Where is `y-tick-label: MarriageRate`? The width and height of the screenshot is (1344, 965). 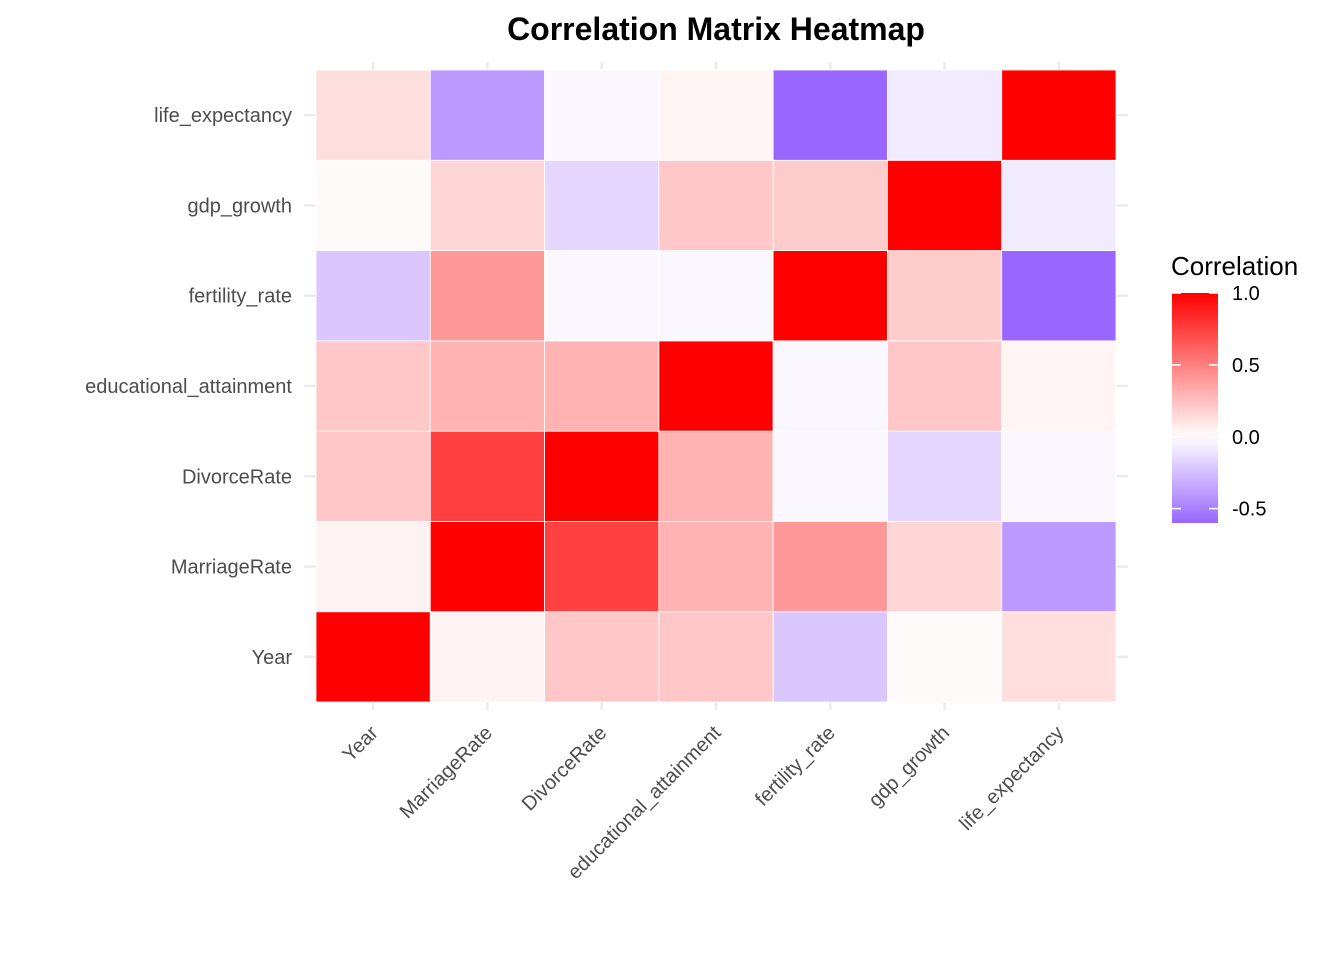 y-tick-label: MarriageRate is located at coordinates (231, 568).